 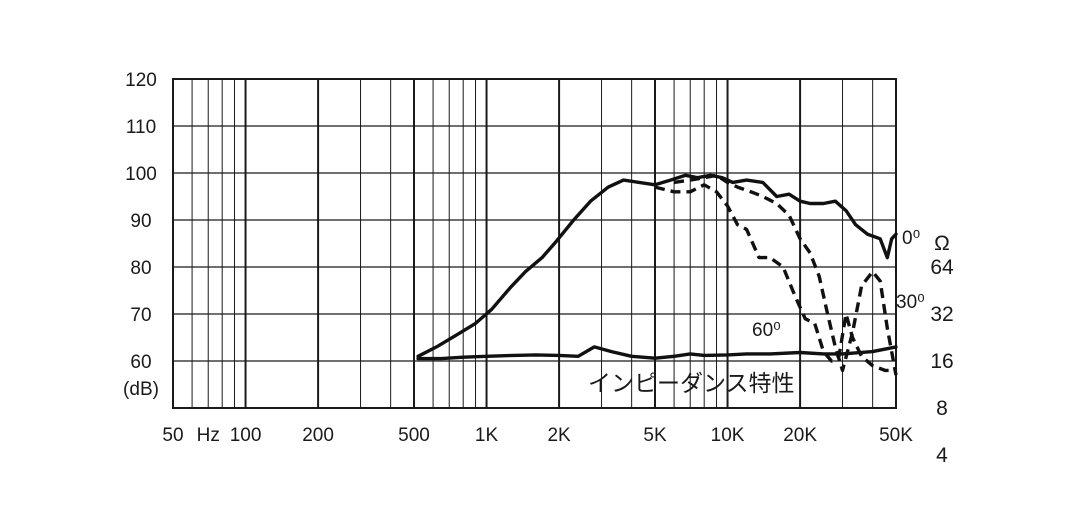 What do you see at coordinates (414, 435) in the screenshot?
I see `x-tick-label: 500` at bounding box center [414, 435].